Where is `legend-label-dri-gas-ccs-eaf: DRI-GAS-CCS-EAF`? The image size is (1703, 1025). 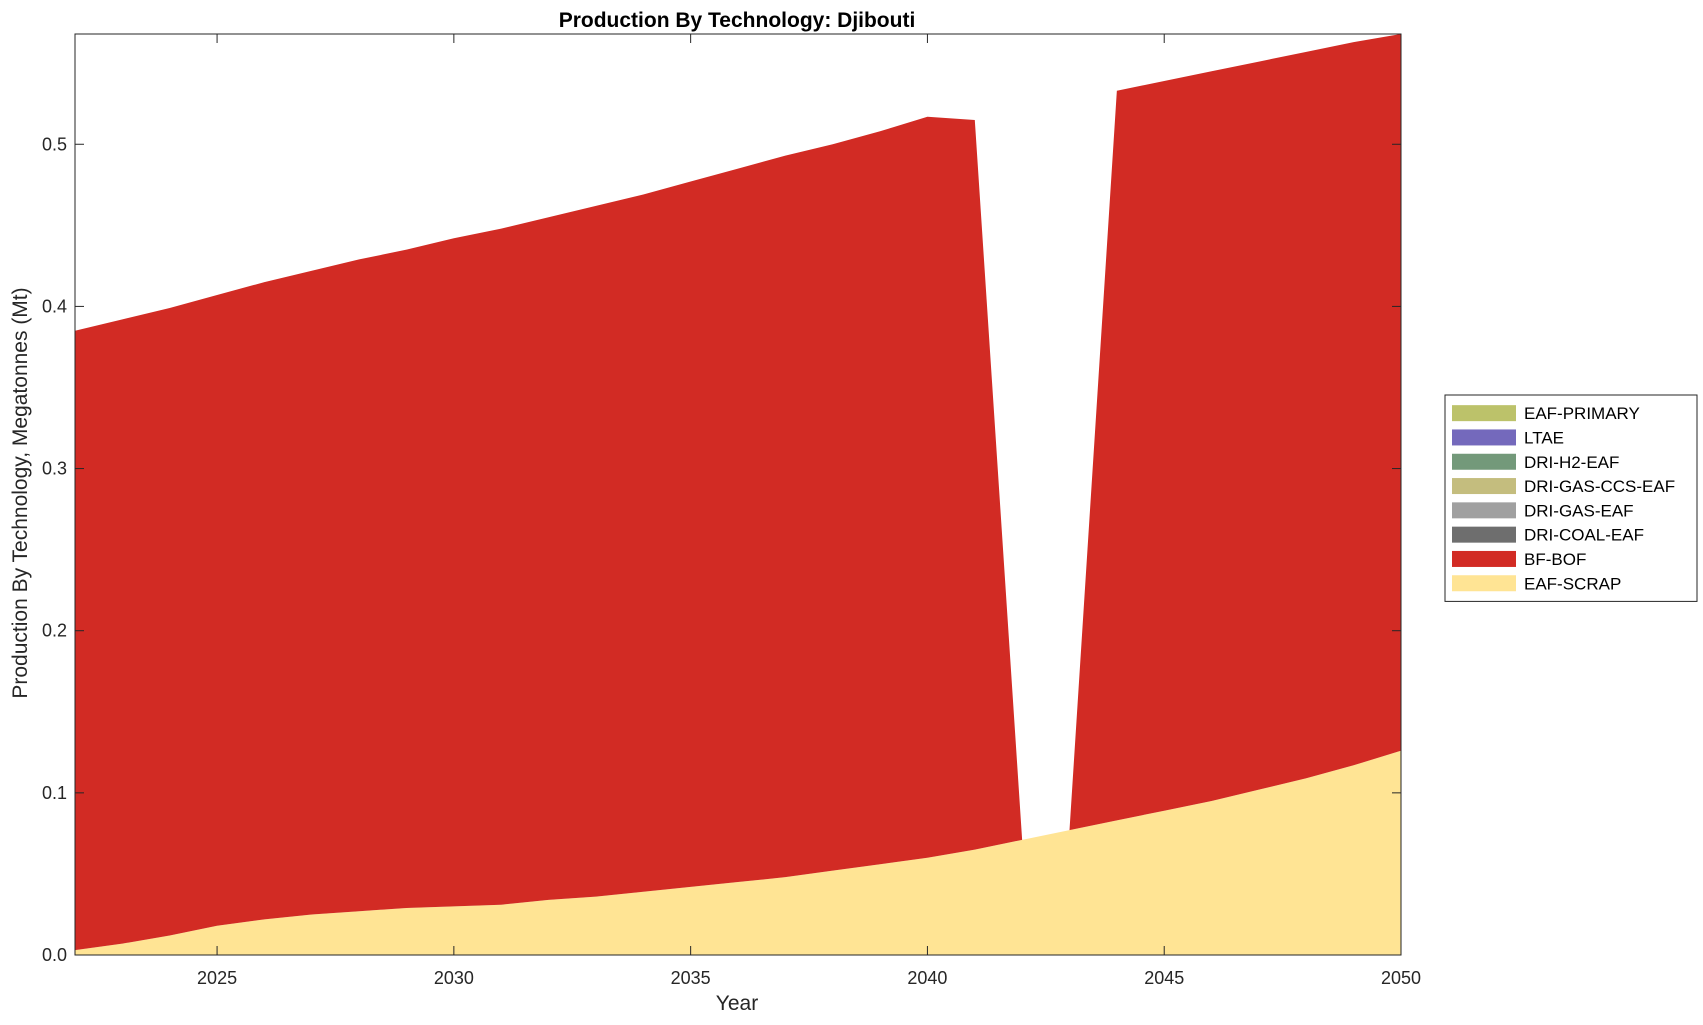 legend-label-dri-gas-ccs-eaf: DRI-GAS-CCS-EAF is located at coordinates (1599, 486).